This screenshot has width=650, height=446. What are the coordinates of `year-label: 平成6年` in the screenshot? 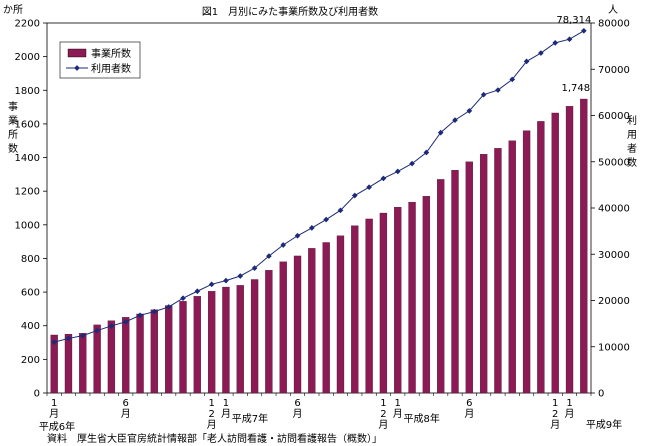 It's located at (57, 426).